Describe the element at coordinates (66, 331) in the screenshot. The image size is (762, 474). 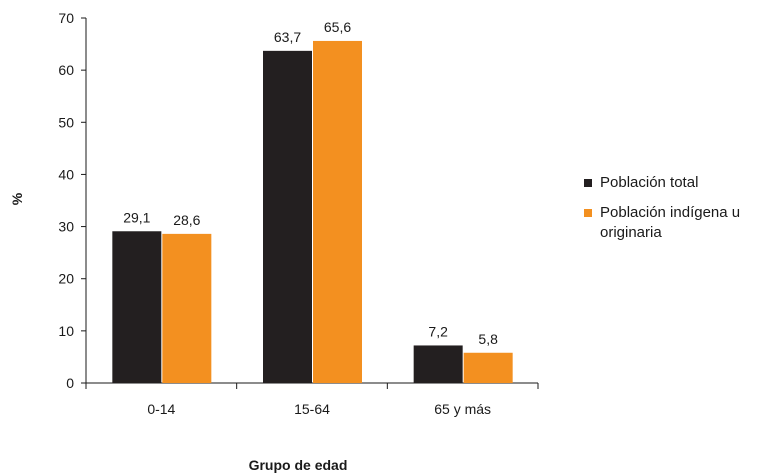
I see `y-tick-label: 10` at that location.